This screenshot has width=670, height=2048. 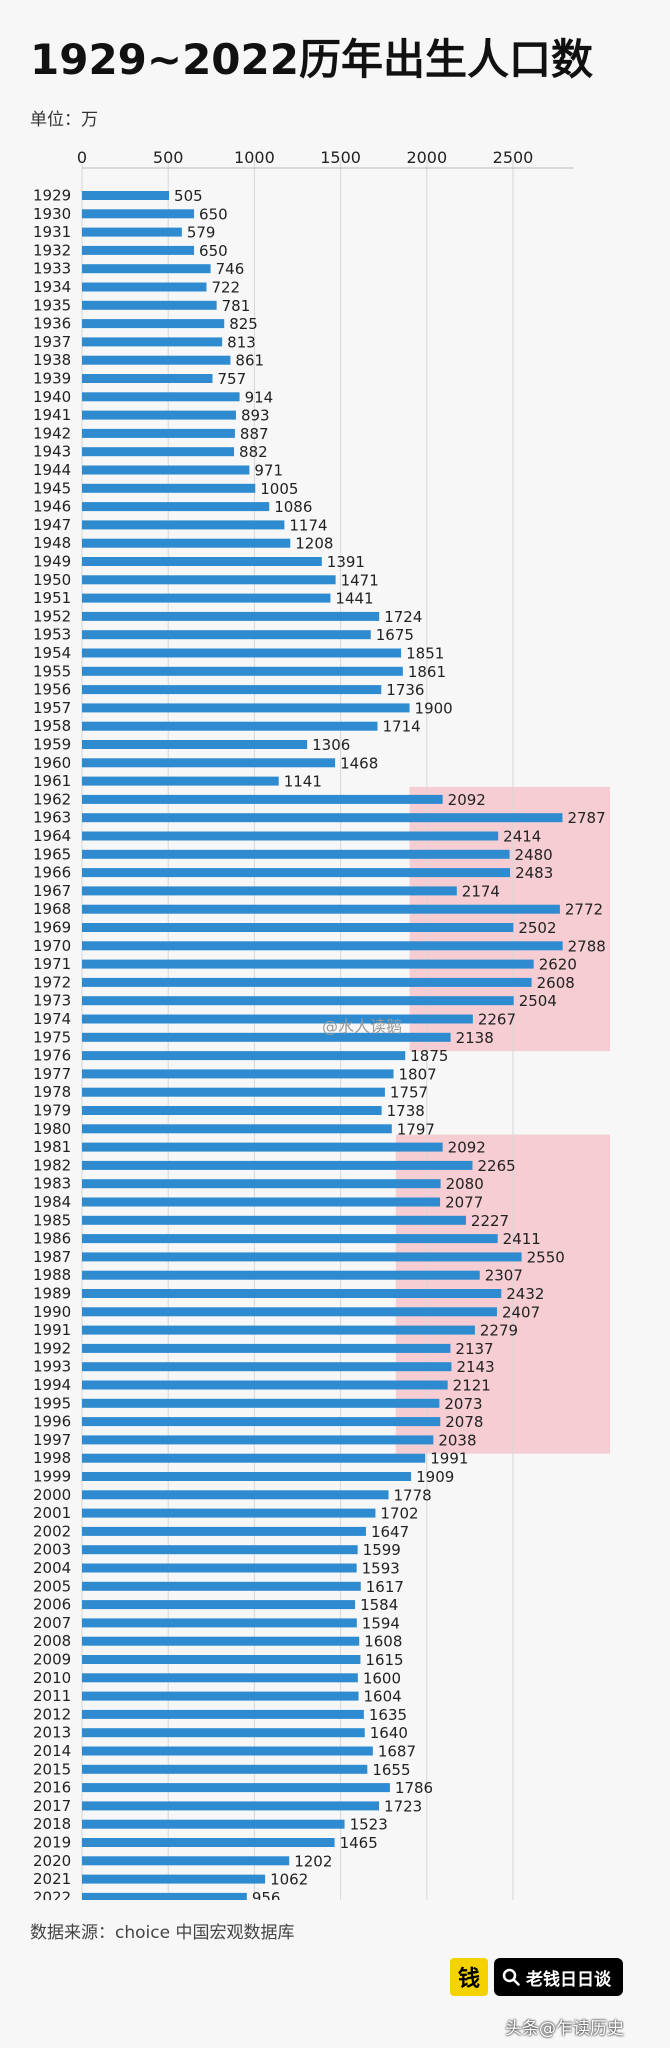 What do you see at coordinates (416, 1129) in the screenshot?
I see `bar-value-label: 1797` at bounding box center [416, 1129].